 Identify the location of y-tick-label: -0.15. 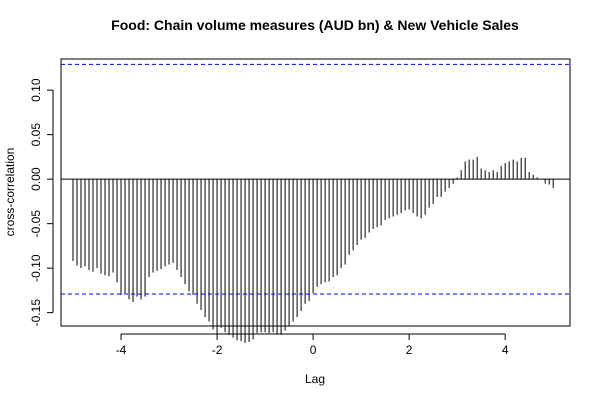
(36, 313).